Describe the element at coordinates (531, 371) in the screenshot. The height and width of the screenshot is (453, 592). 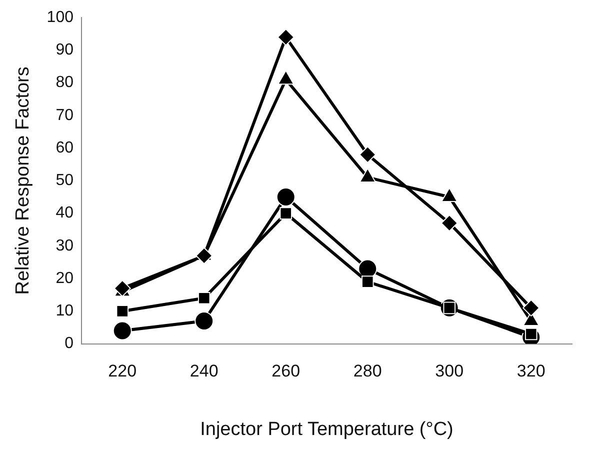
I see `x-tick-label: 320` at that location.